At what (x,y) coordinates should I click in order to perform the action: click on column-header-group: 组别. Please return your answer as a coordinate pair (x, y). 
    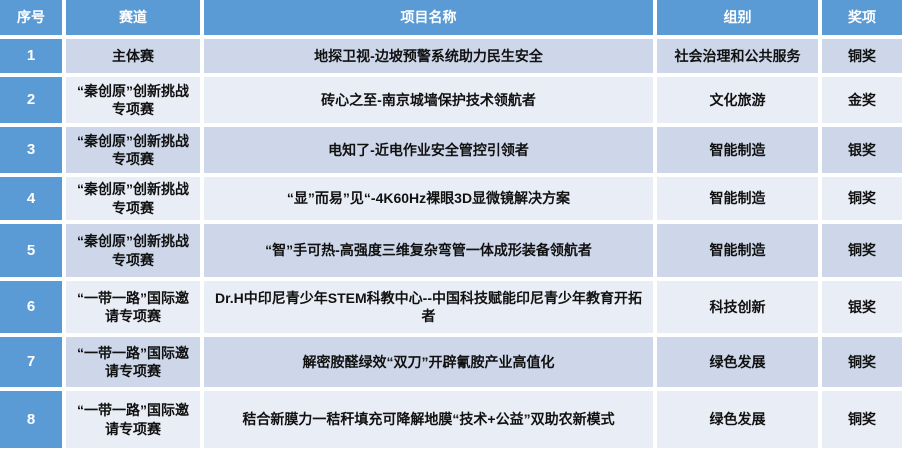
    Looking at the image, I should click on (737, 17).